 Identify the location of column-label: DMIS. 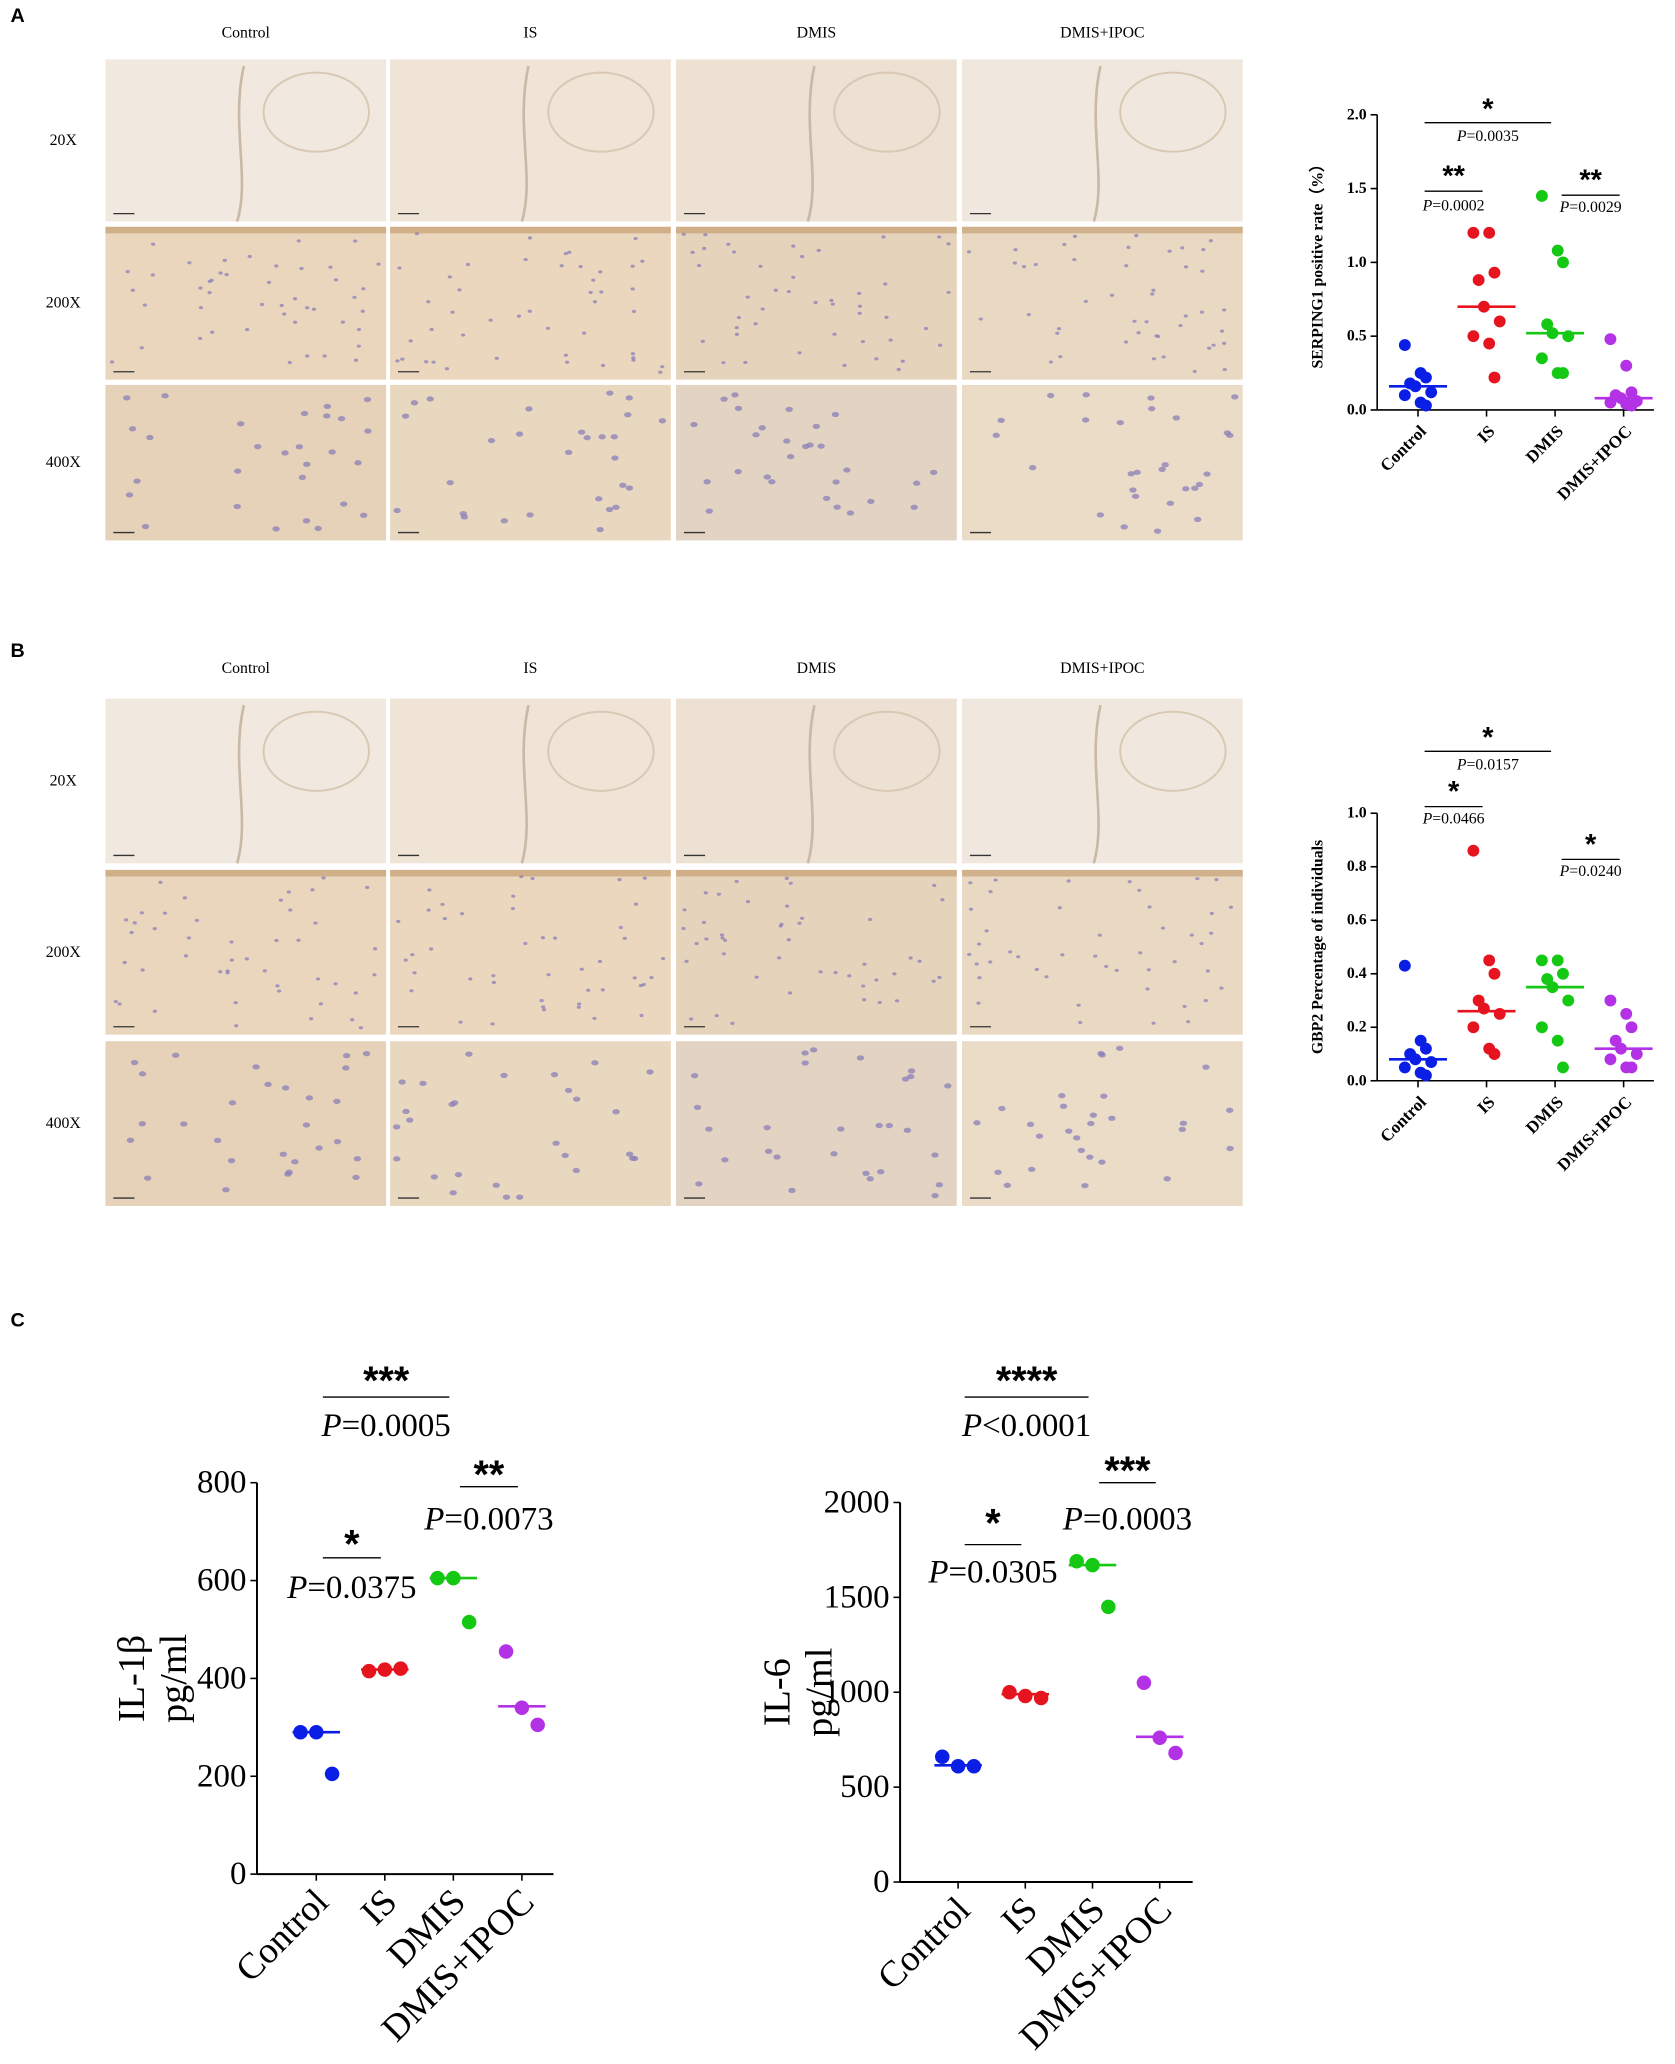
(817, 33).